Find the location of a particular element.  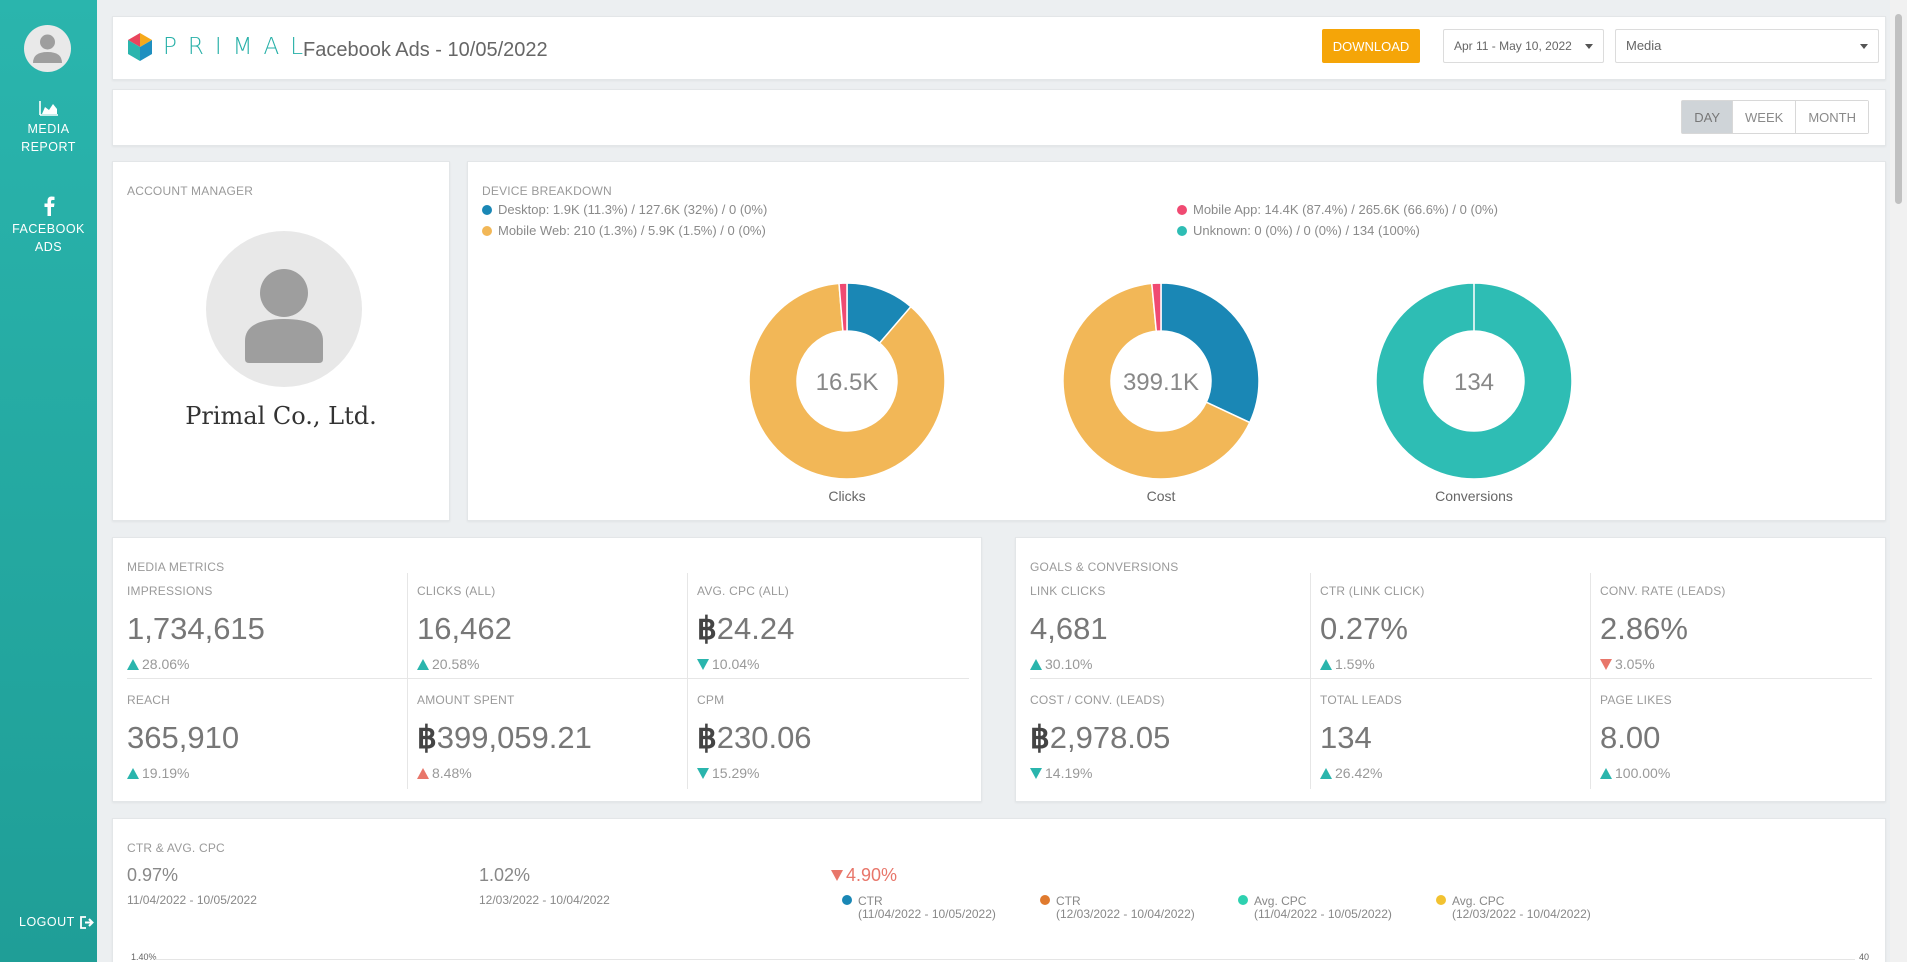

date-range-value: Apr 11 - May 10, 2022 is located at coordinates (1513, 46).